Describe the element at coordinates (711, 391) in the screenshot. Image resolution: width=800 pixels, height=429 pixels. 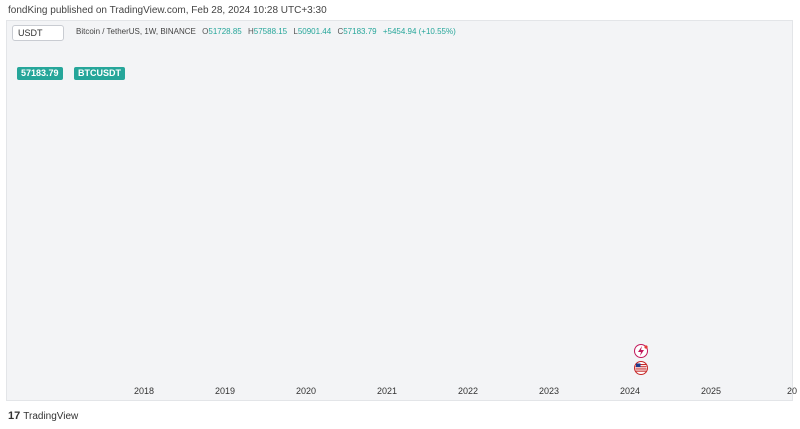
I see `x-tick-7: 2025` at that location.